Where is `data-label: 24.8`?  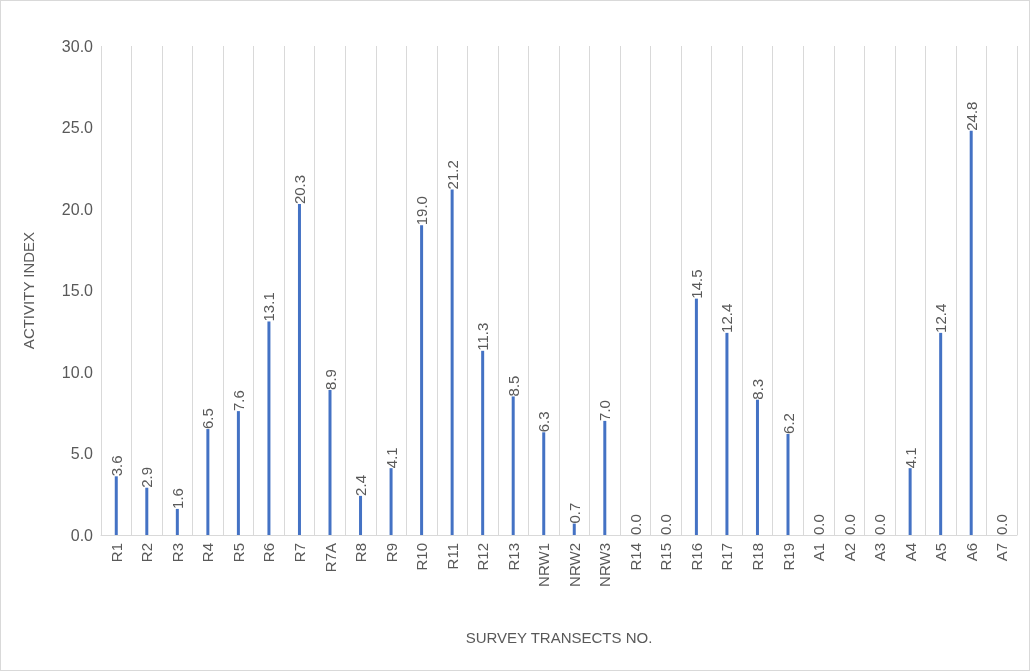 data-label: 24.8 is located at coordinates (971, 116).